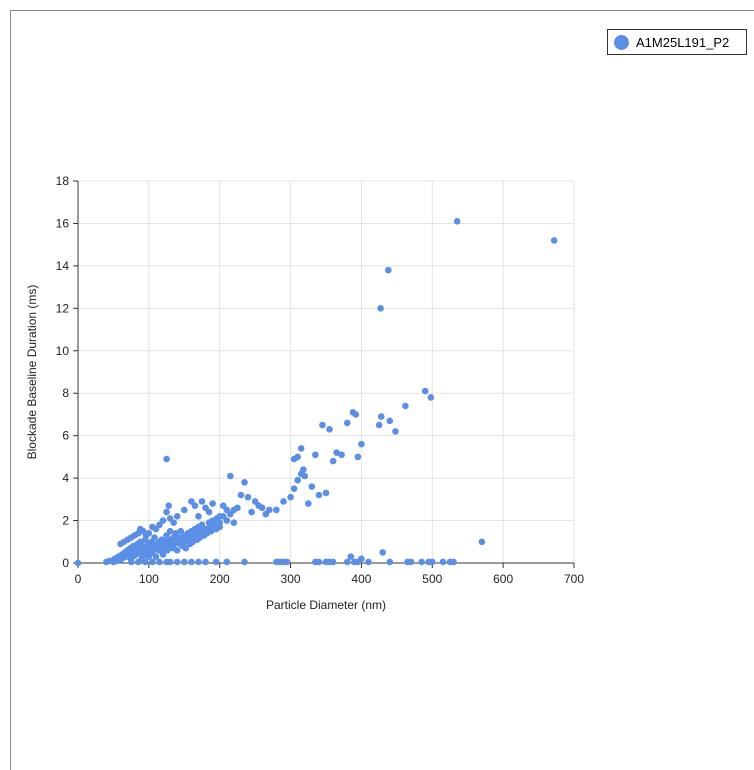 This screenshot has height=770, width=754. Describe the element at coordinates (63, 308) in the screenshot. I see `y-tick-label: 12` at that location.